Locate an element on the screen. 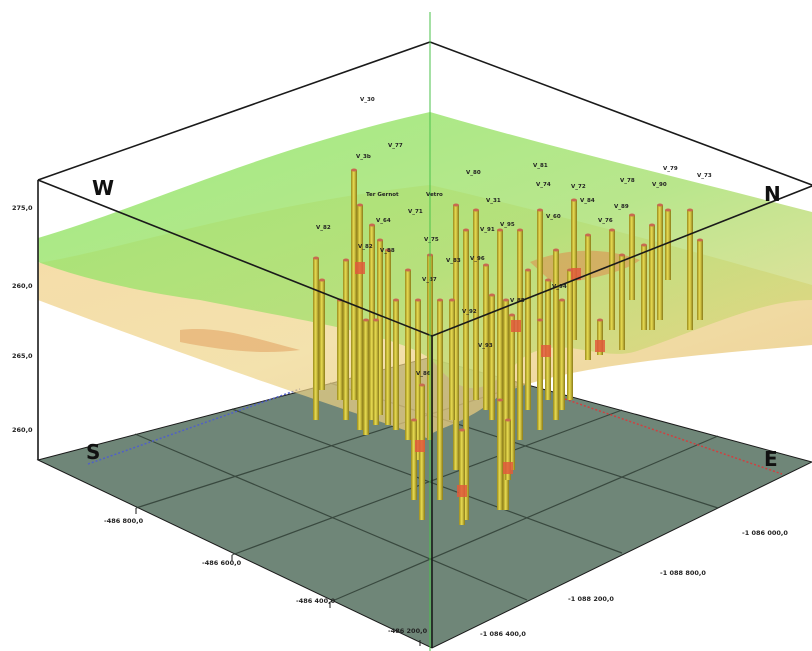 The image size is (812, 651). well-label: V_81 is located at coordinates (540, 166).